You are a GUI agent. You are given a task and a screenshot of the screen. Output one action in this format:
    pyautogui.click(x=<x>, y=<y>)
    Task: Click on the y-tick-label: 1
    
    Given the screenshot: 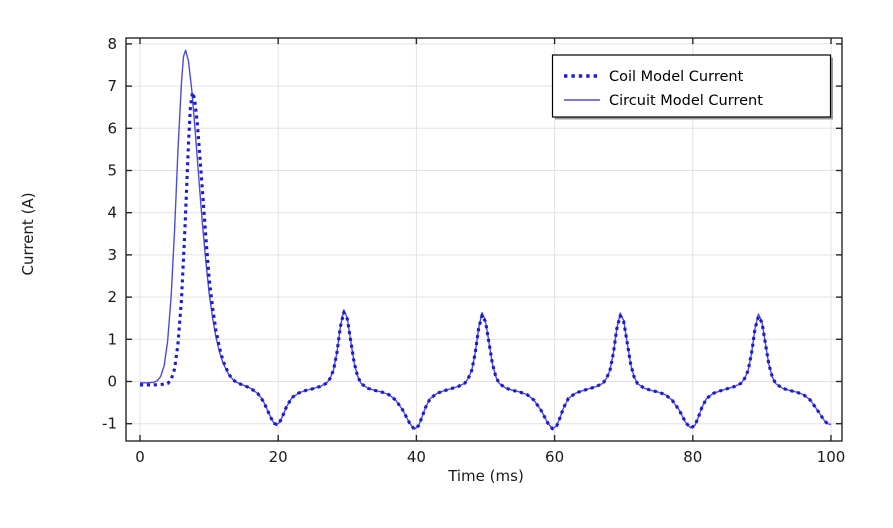 What is the action you would take?
    pyautogui.click(x=112, y=339)
    